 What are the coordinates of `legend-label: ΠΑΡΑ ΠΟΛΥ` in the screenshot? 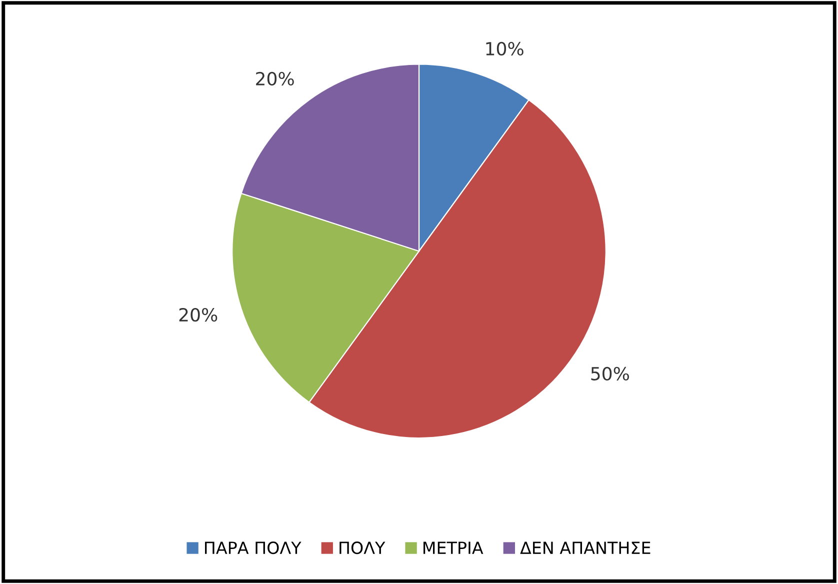 It's located at (253, 547).